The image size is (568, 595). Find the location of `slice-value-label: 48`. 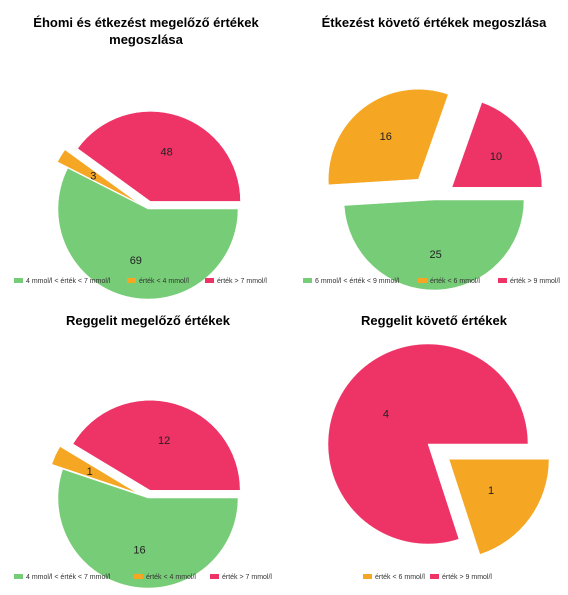

slice-value-label: 48 is located at coordinates (166, 153).